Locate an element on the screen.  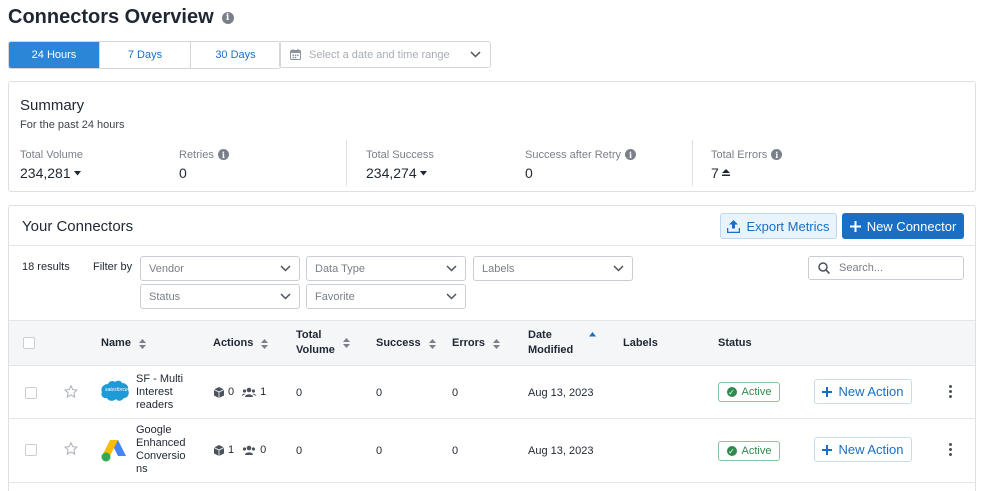
stat-value: 234,274 is located at coordinates (400, 173).